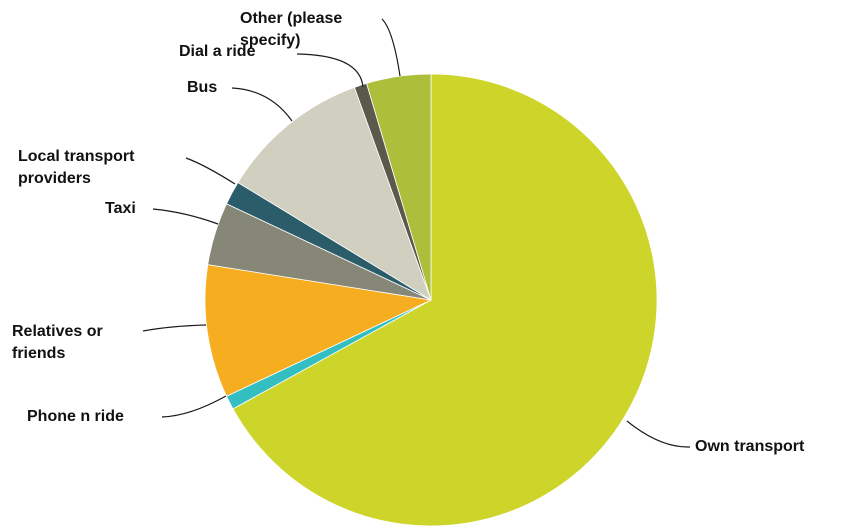 This screenshot has width=841, height=527. What do you see at coordinates (174, 328) in the screenshot?
I see `leader-line-relatives-or-friends` at bounding box center [174, 328].